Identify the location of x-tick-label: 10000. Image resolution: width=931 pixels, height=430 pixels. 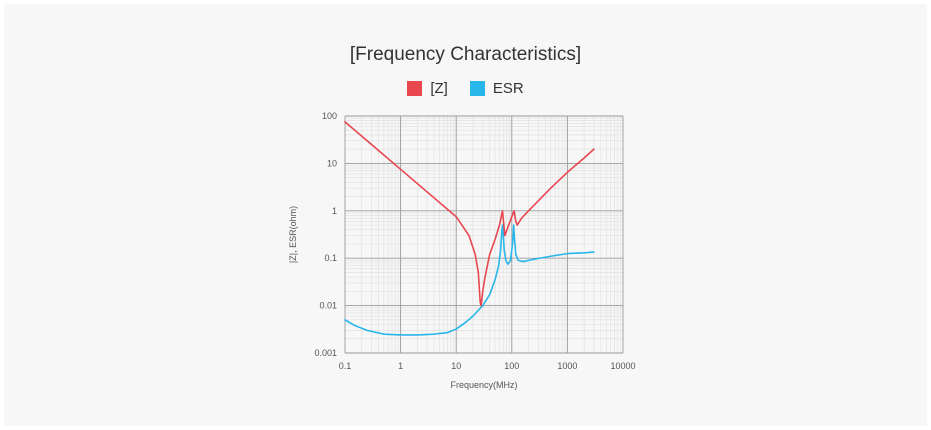
(622, 366).